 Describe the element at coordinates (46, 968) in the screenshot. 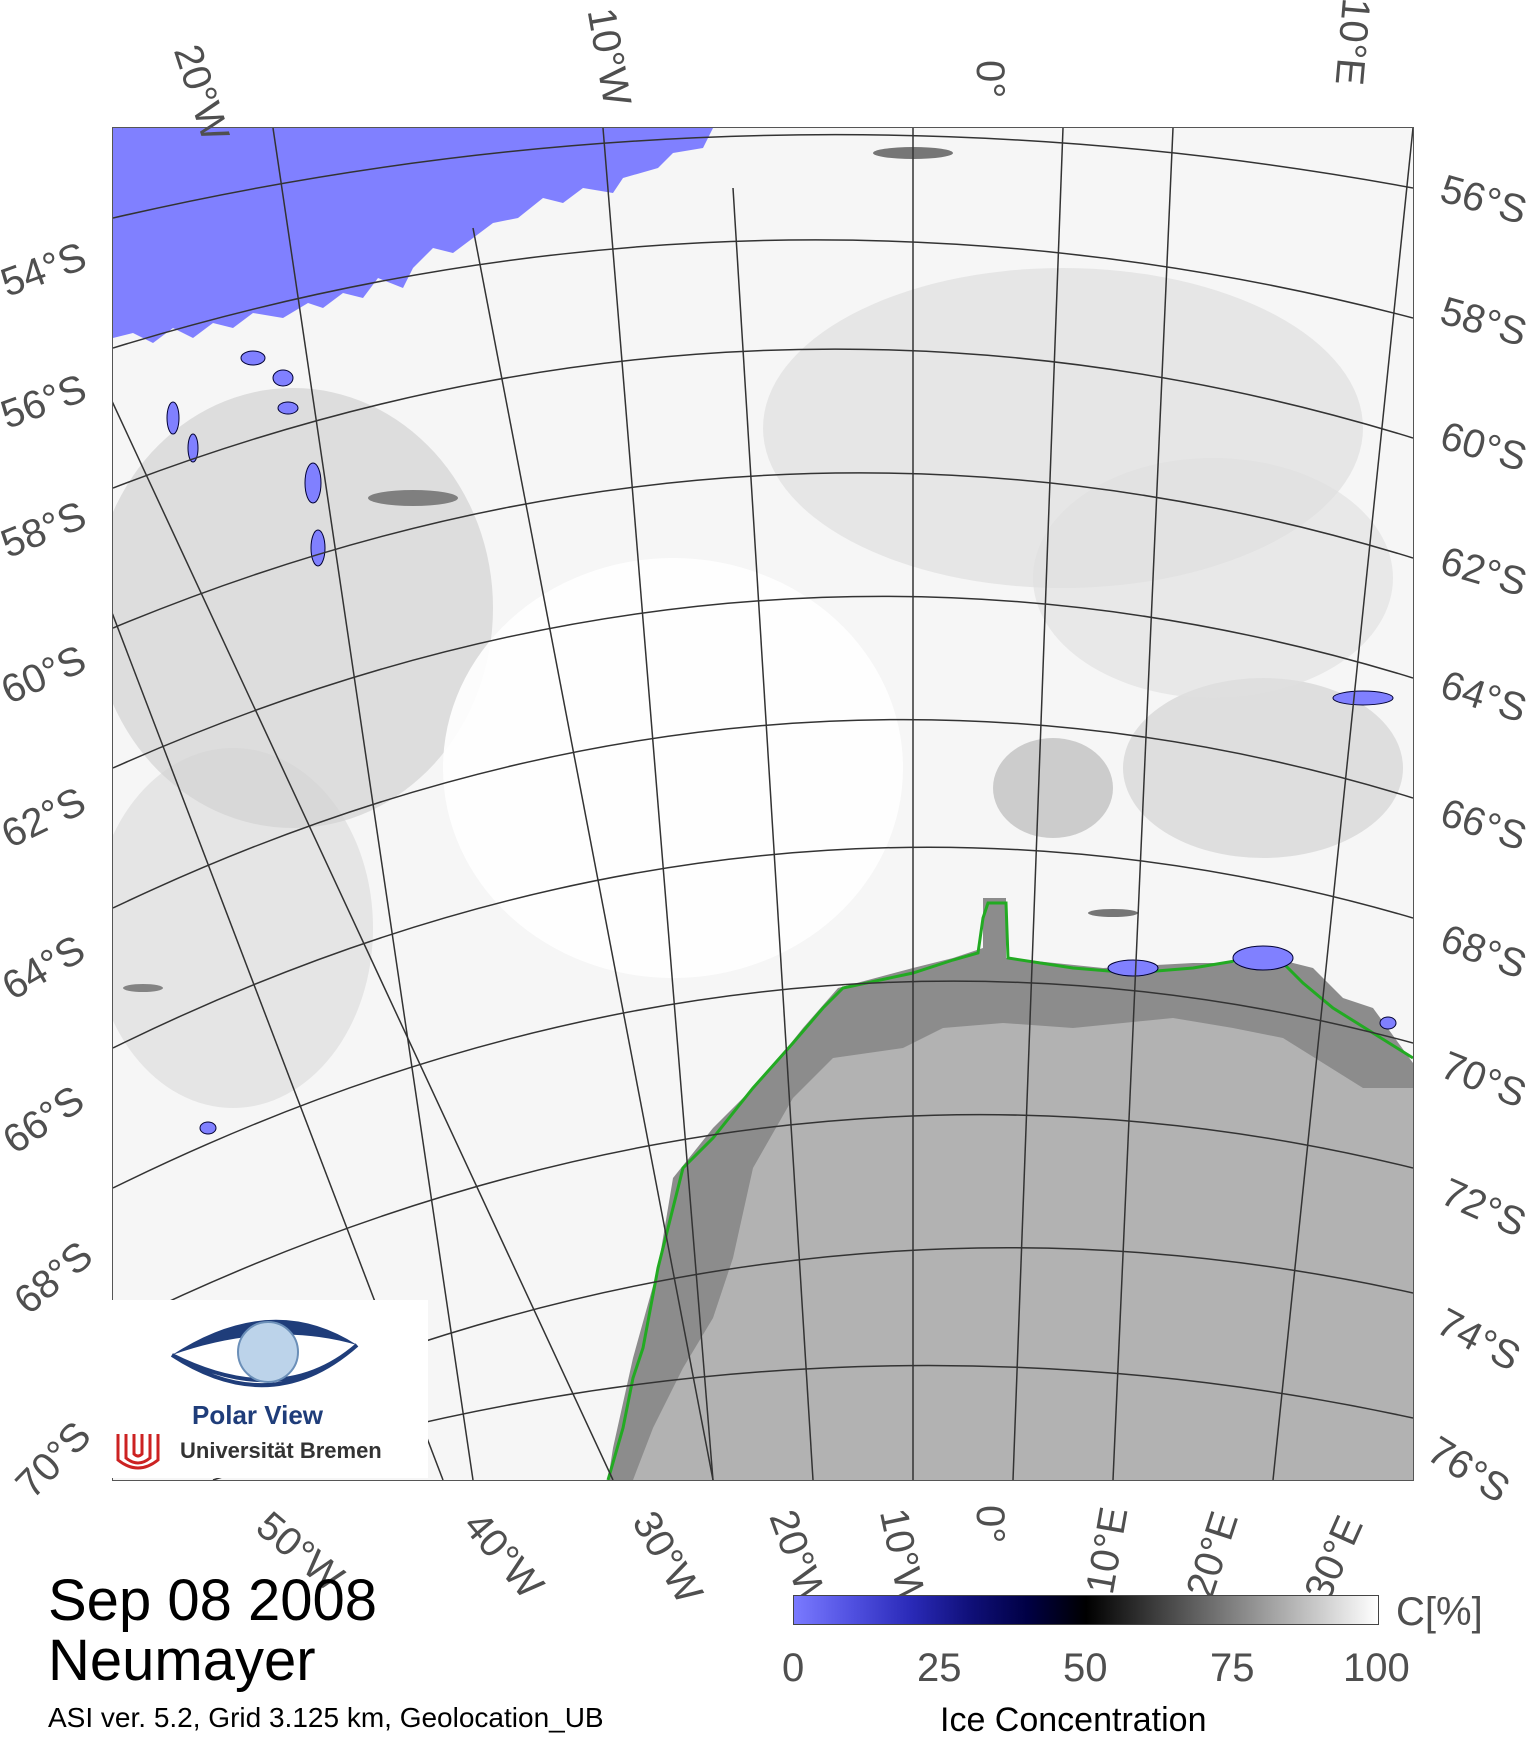

I see `left-lat-label: 64°S` at that location.